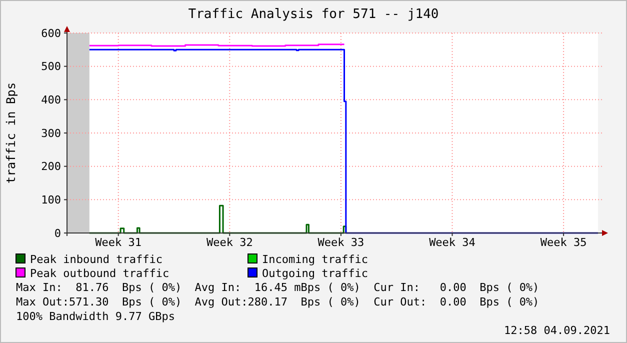  I want to click on x-tick-label: Week 31, so click(118, 242).